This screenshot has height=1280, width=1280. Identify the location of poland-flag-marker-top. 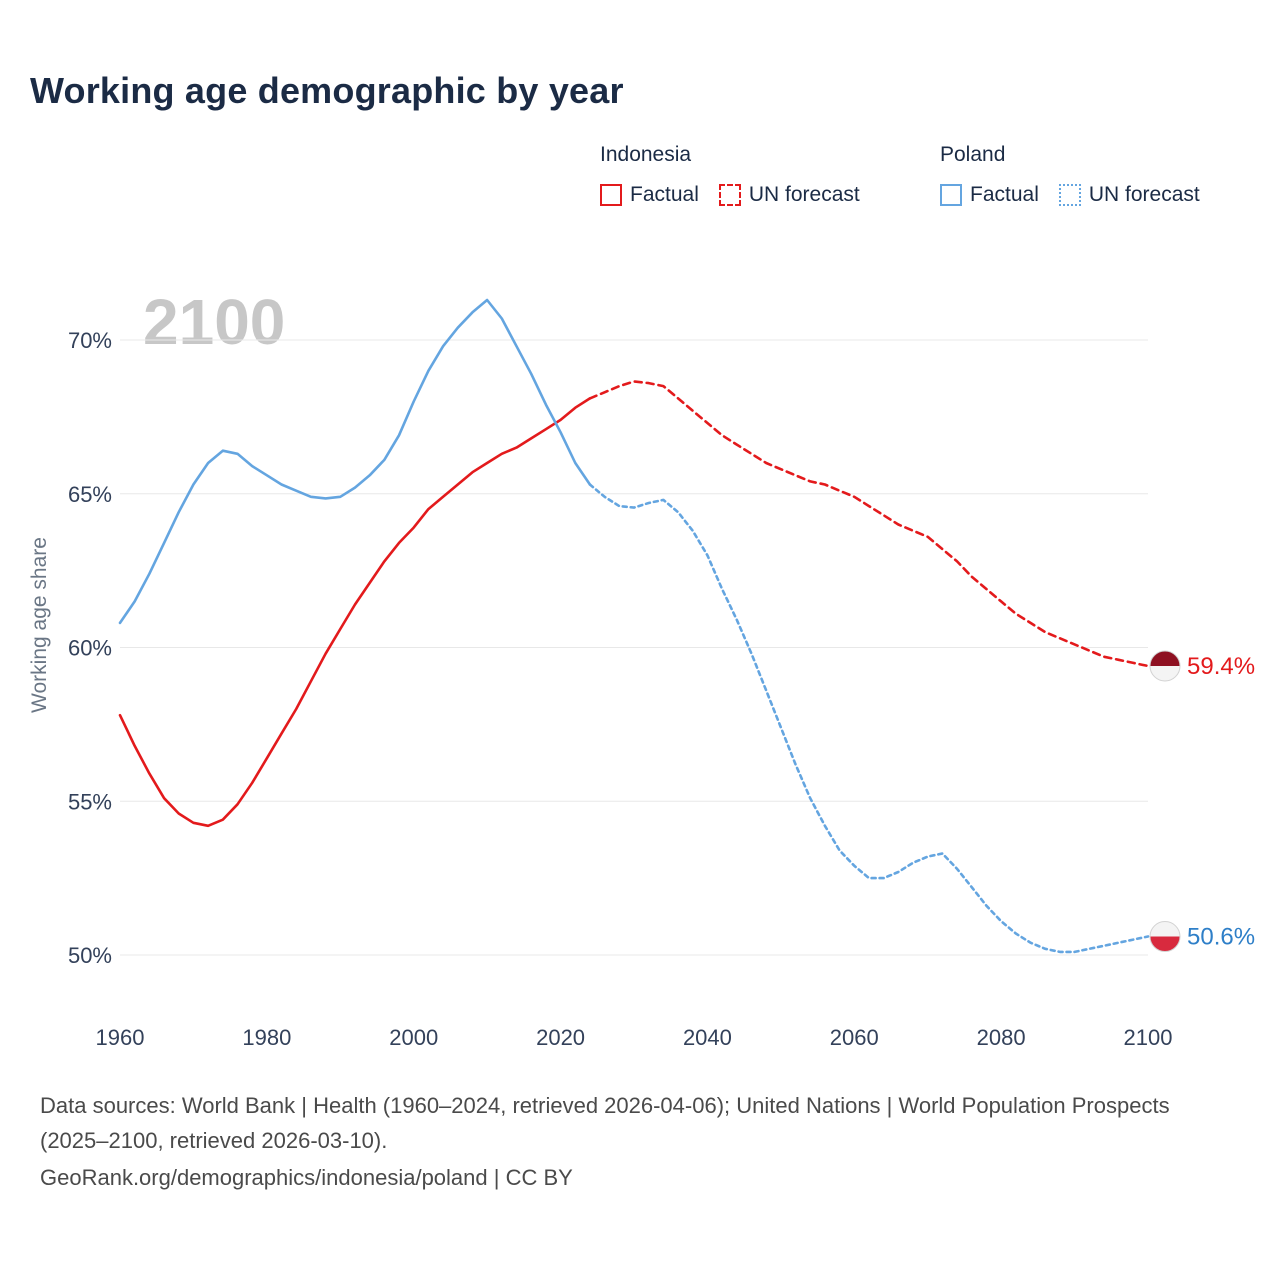
(1165, 929).